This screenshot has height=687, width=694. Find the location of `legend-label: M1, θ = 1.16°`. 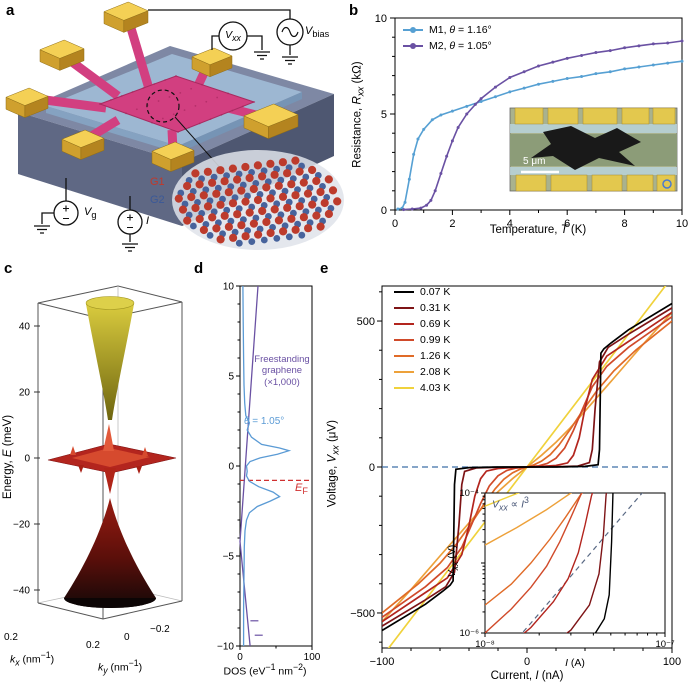

legend-label: M1, θ = 1.16° is located at coordinates (460, 30).